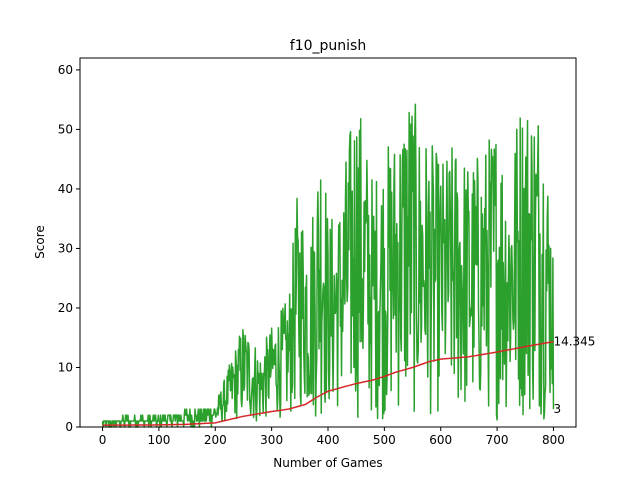 Image resolution: width=640 pixels, height=480 pixels. Describe the element at coordinates (440, 440) in the screenshot. I see `x-tick-label: 600` at that location.